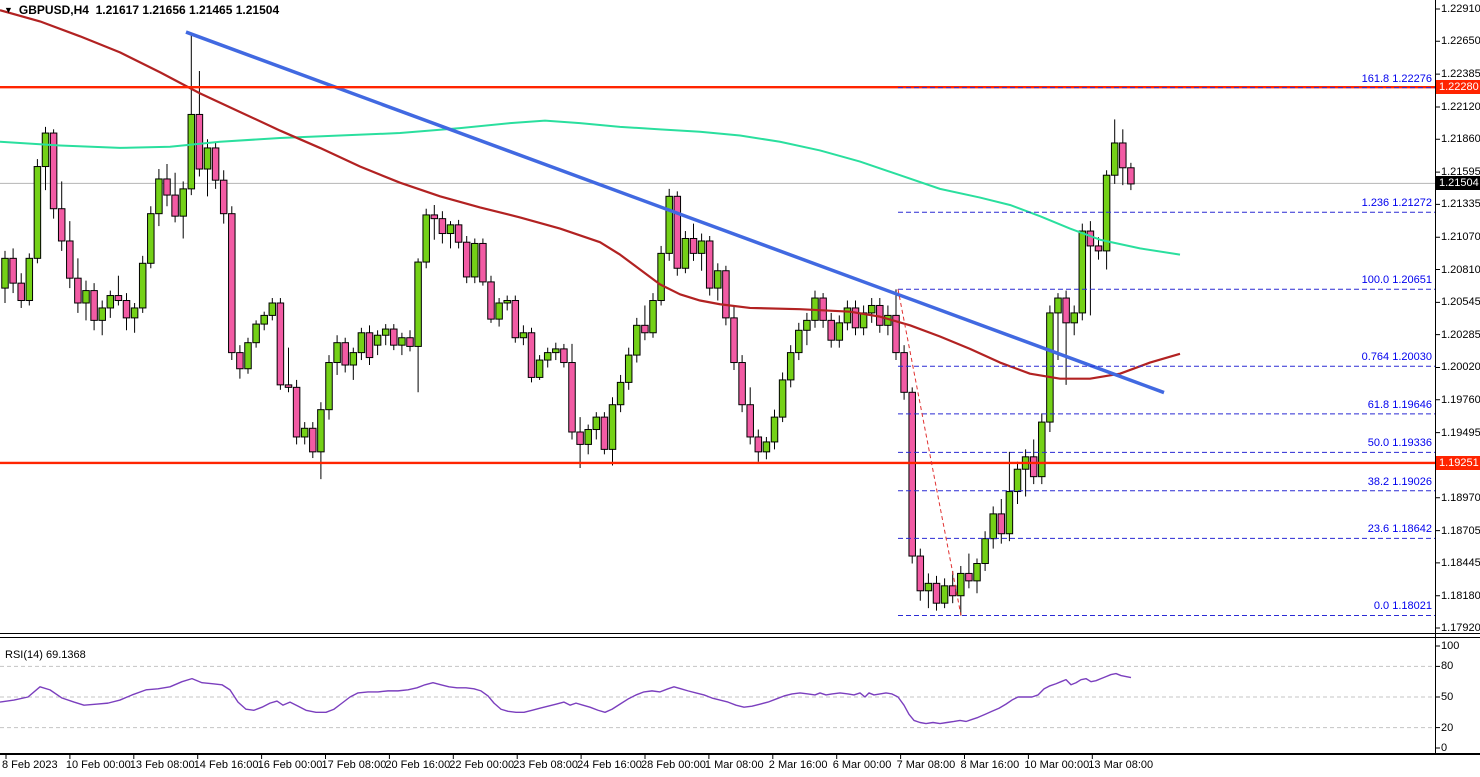  I want to click on fib-level-label: 61.8 1.19646, so click(1399, 404).